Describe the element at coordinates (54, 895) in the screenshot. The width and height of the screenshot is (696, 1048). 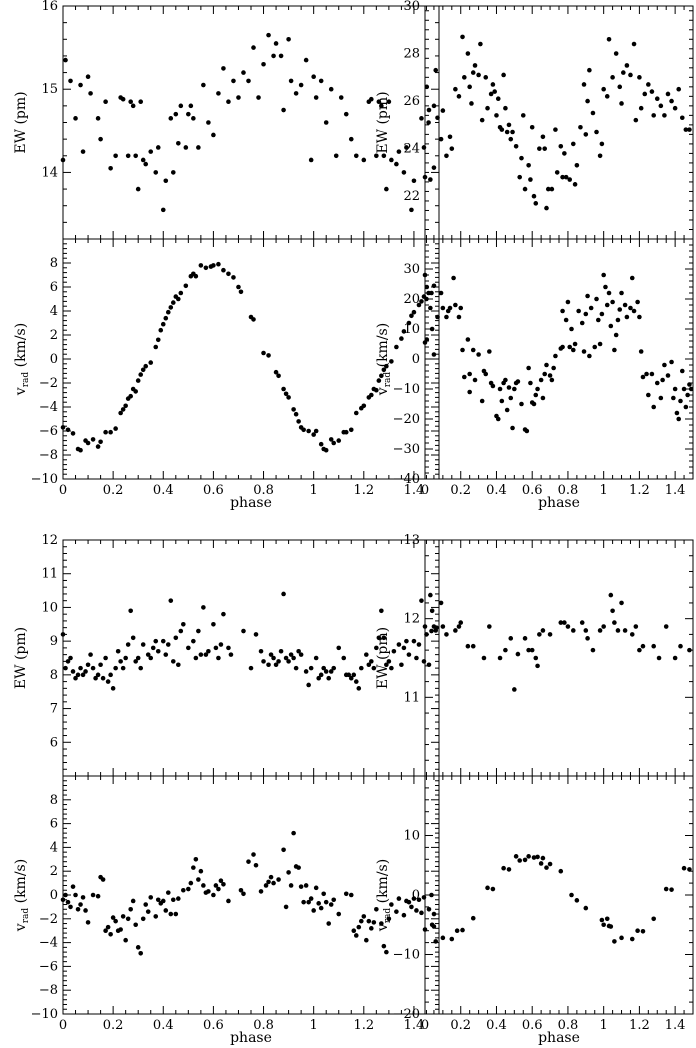
I see `y-tick-label: 0` at that location.